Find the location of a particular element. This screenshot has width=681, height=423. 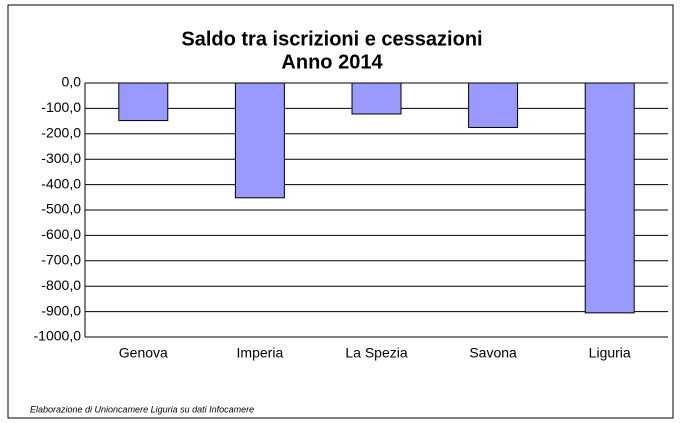

y-tick-label: -700,0 is located at coordinates (61, 260).